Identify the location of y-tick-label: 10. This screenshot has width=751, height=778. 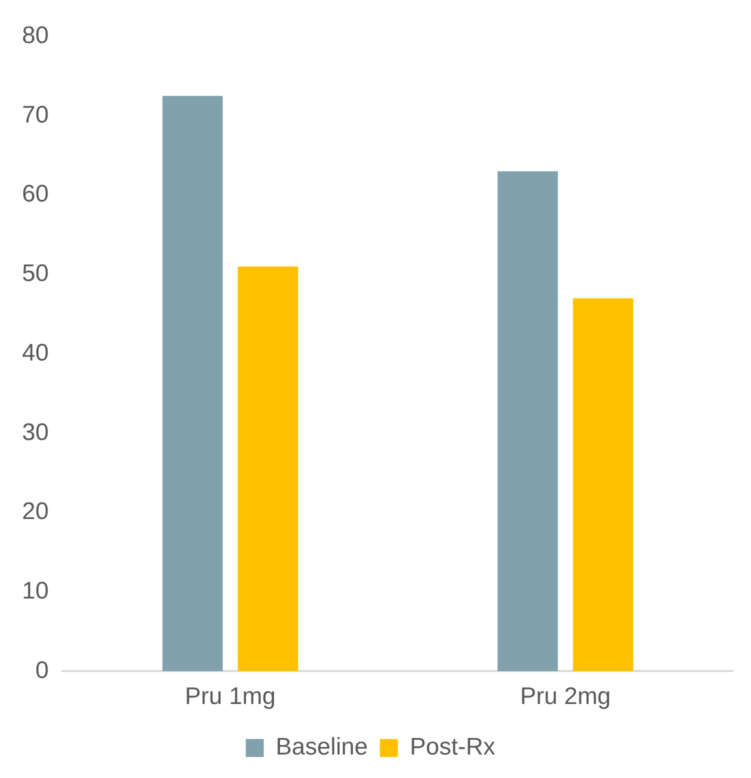
(35, 590).